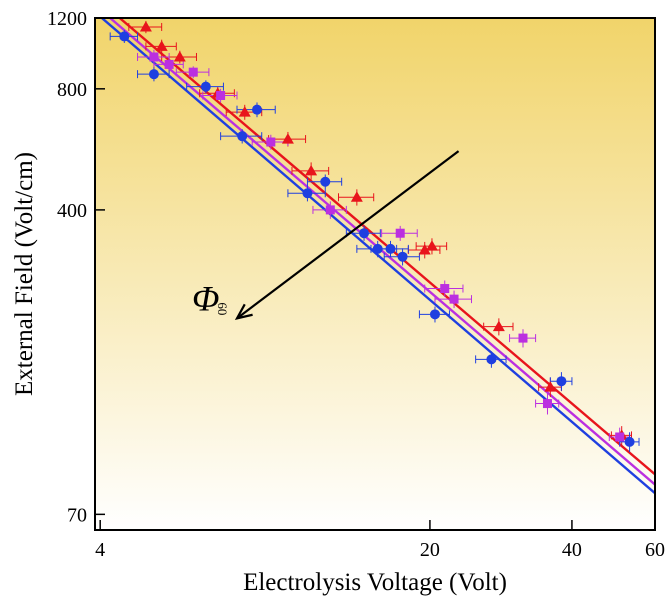 The image size is (667, 613). Describe the element at coordinates (222, 308) in the screenshot. I see `annotation-phi-subscript: 60` at that location.